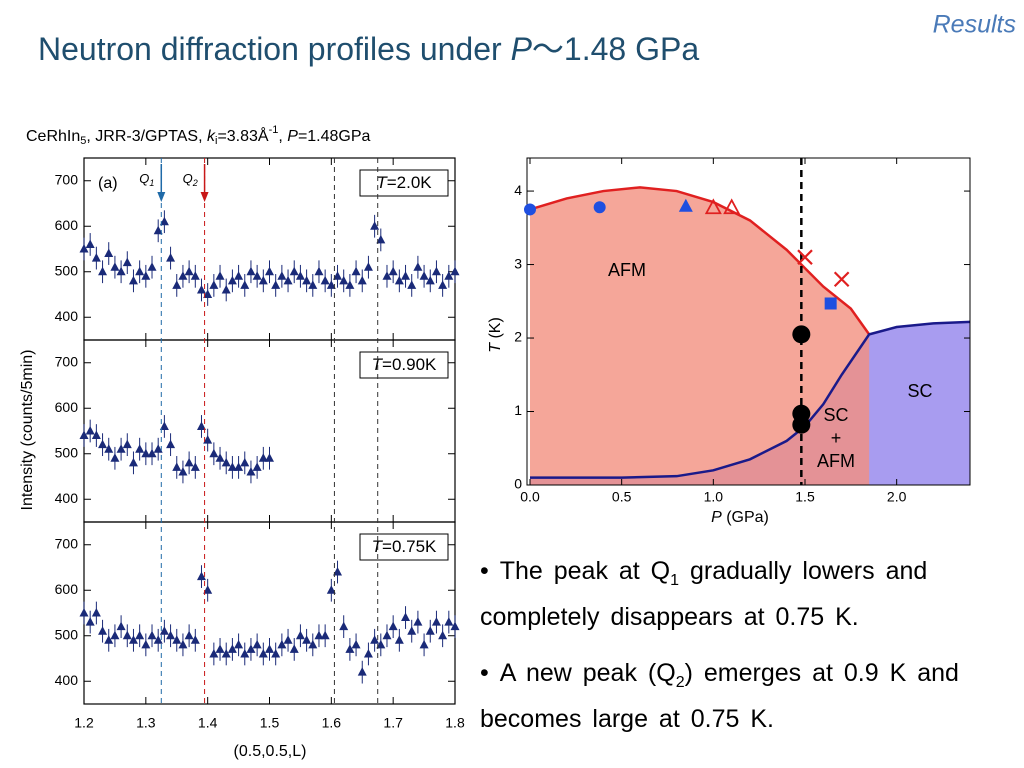 The height and width of the screenshot is (768, 1024). What do you see at coordinates (700, 336) in the screenshot?
I see `region-fill` at bounding box center [700, 336].